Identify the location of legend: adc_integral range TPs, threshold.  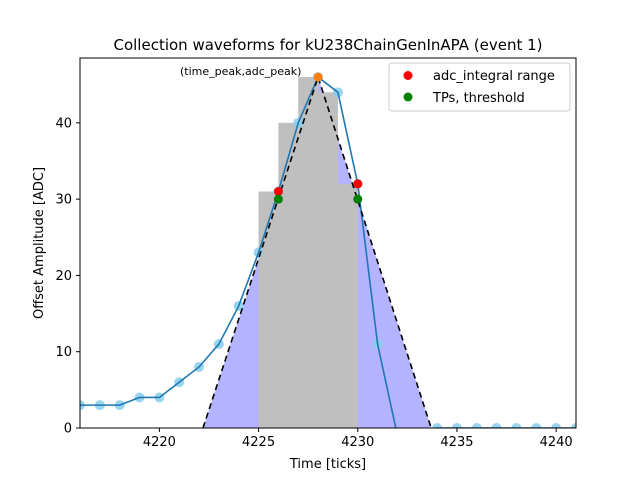
(479, 87).